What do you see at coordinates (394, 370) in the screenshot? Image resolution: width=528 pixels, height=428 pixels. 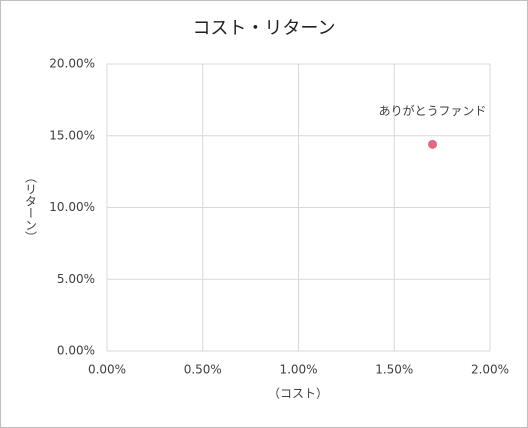 I see `x-tick-label: 1.50%` at bounding box center [394, 370].